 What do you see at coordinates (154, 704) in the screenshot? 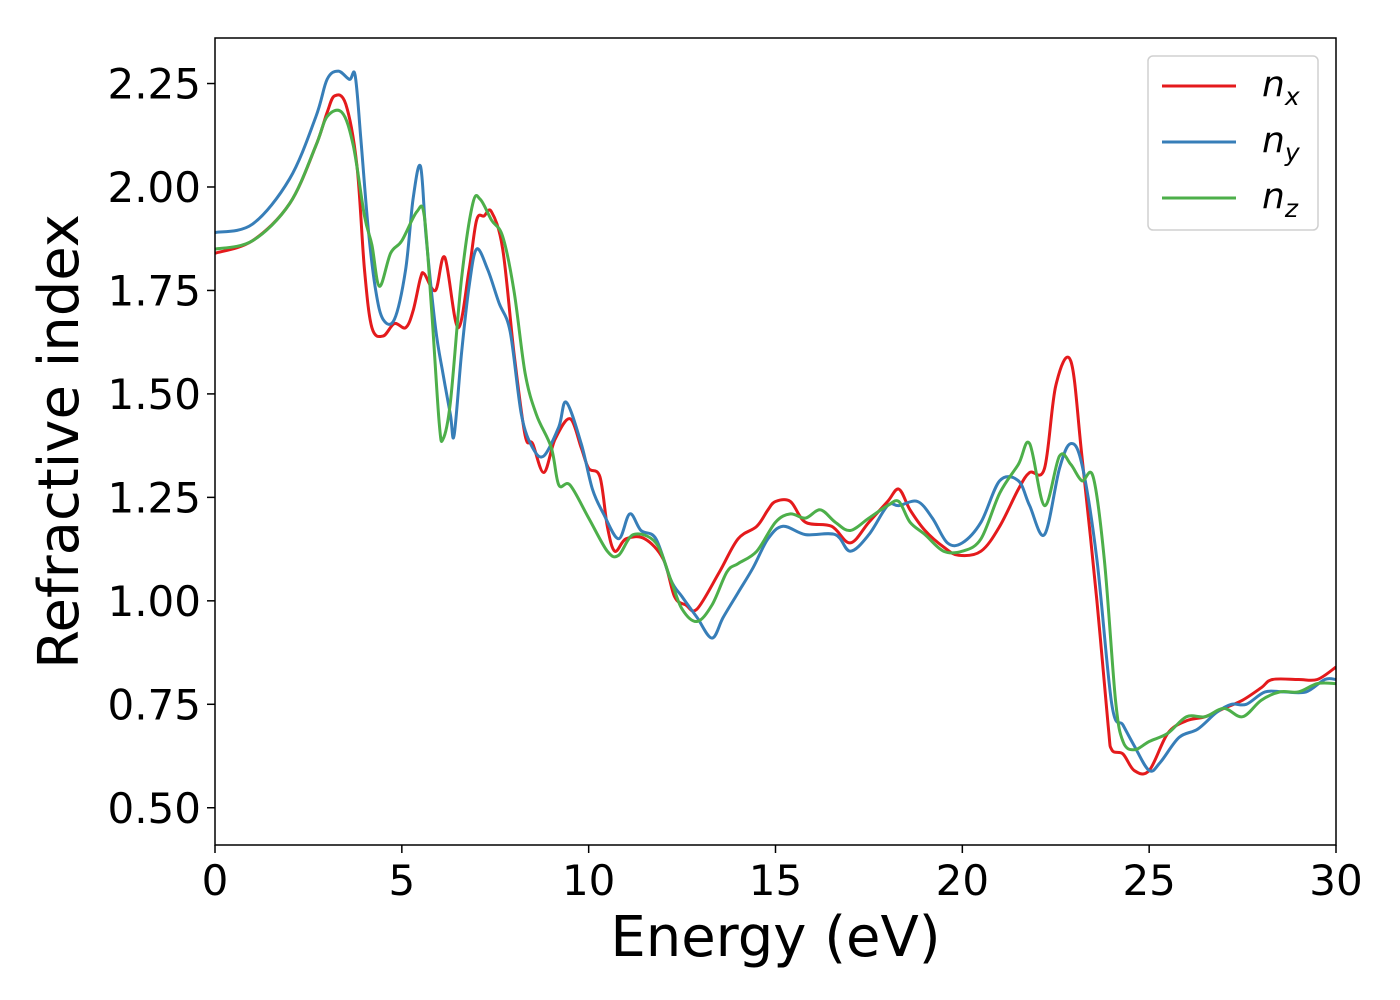
I see `y-tick-label: 0.75` at bounding box center [154, 704].